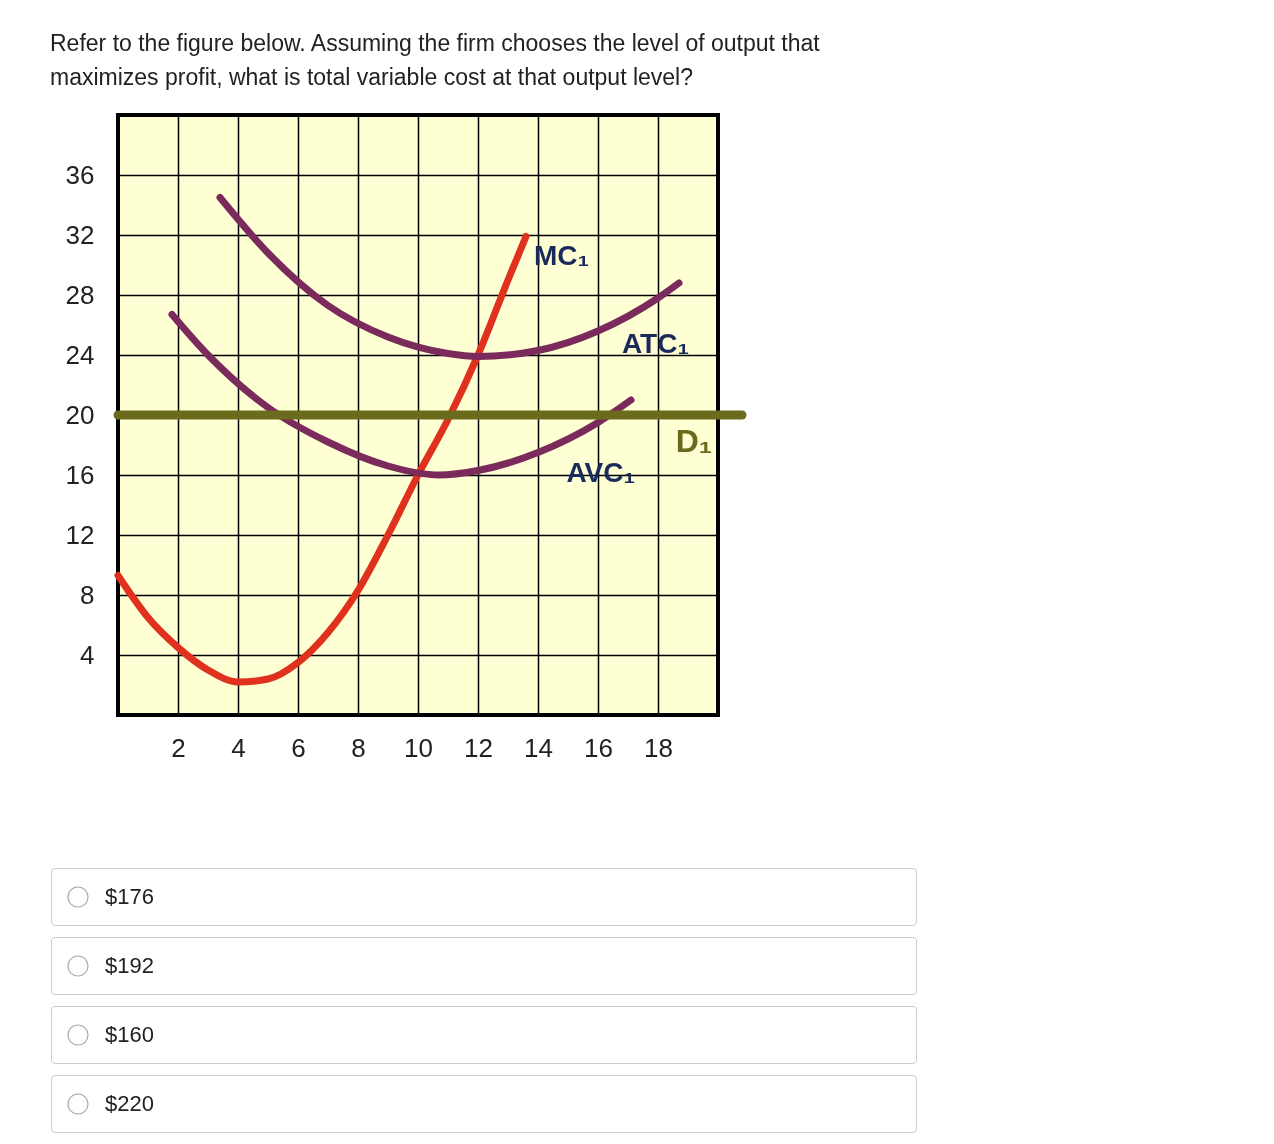 This screenshot has width=1274, height=1144. Describe the element at coordinates (129, 897) in the screenshot. I see `text: $176` at that location.